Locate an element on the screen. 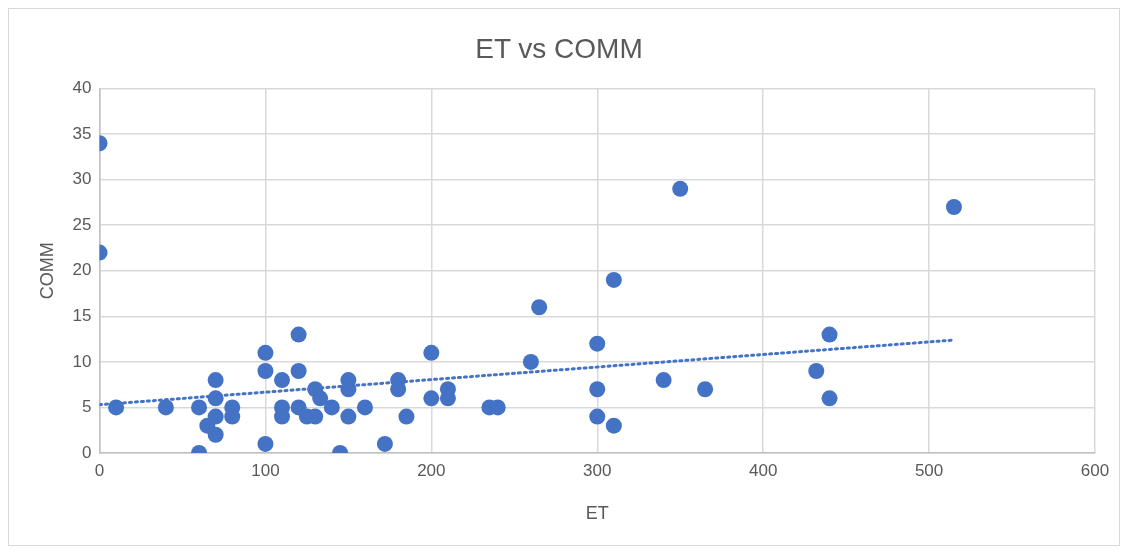 The width and height of the screenshot is (1132, 556). y-tick-label: 0 is located at coordinates (87, 452).